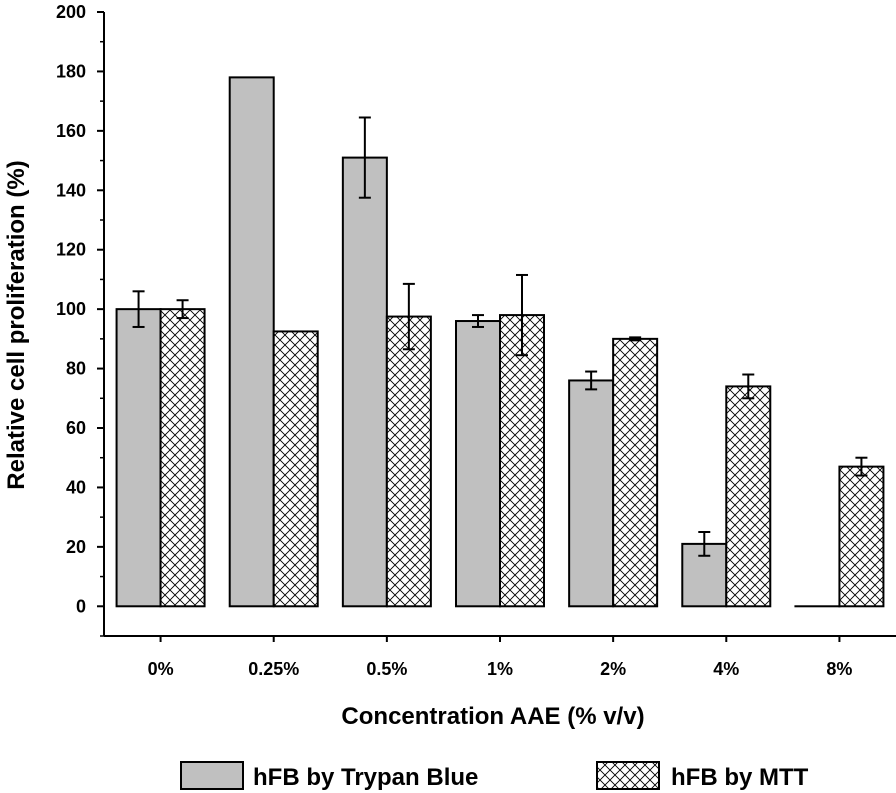  Describe the element at coordinates (80, 319) in the screenshot. I see `y-axis: 0 20 40 60 80 100 120 140 160 180 200` at that location.